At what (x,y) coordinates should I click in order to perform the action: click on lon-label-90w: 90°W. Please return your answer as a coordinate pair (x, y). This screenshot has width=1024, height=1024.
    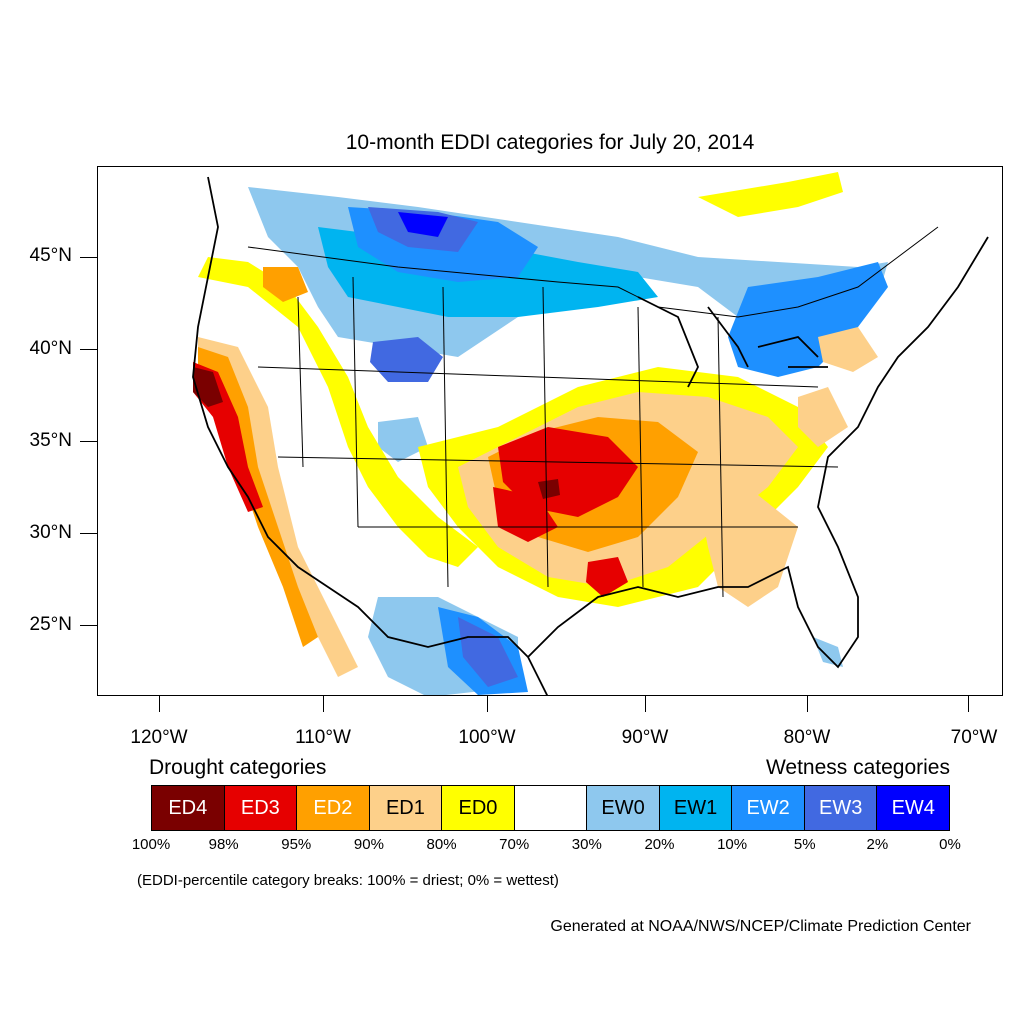
    Looking at the image, I should click on (645, 737).